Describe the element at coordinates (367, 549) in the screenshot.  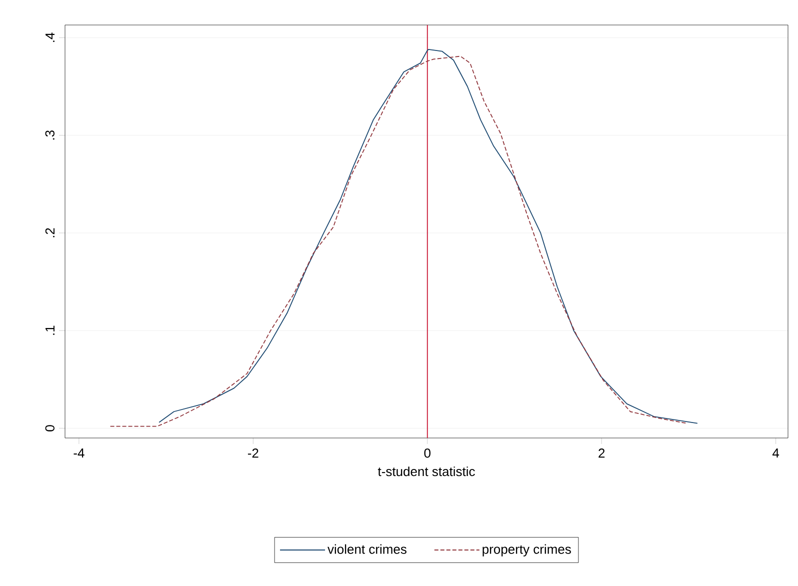
I see `legend-label: violent crimes` at that location.